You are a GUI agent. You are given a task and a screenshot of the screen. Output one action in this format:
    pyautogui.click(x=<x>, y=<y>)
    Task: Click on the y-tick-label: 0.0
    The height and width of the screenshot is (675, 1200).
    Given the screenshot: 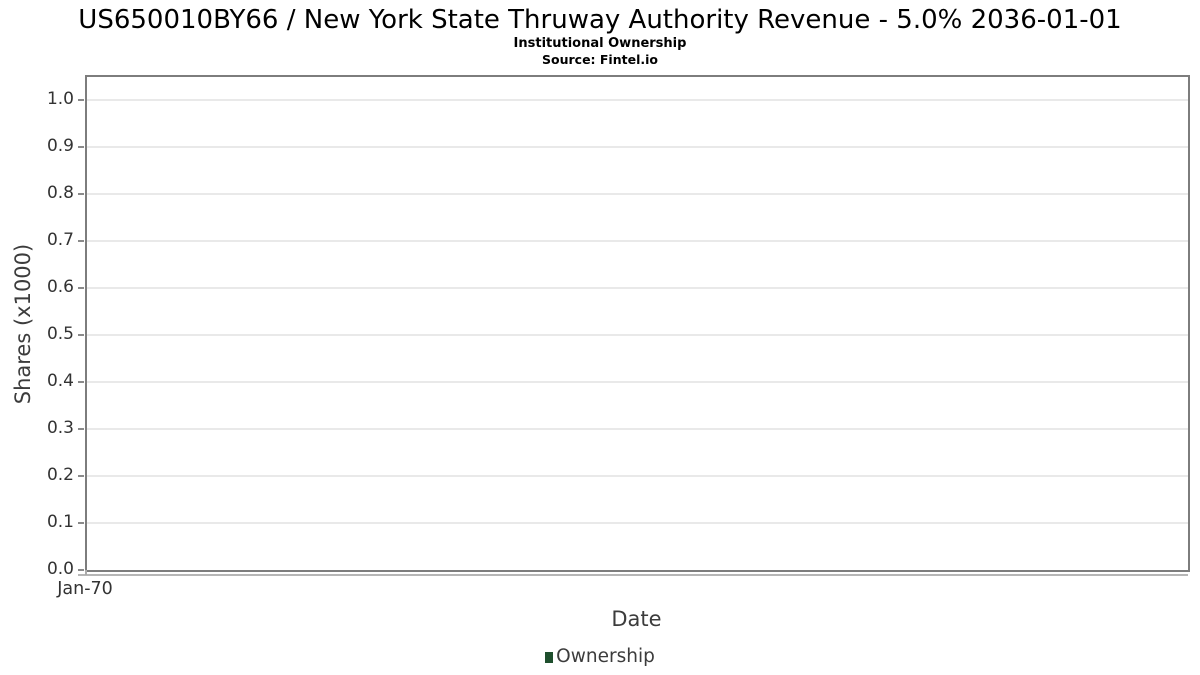 What is the action you would take?
    pyautogui.click(x=60, y=569)
    